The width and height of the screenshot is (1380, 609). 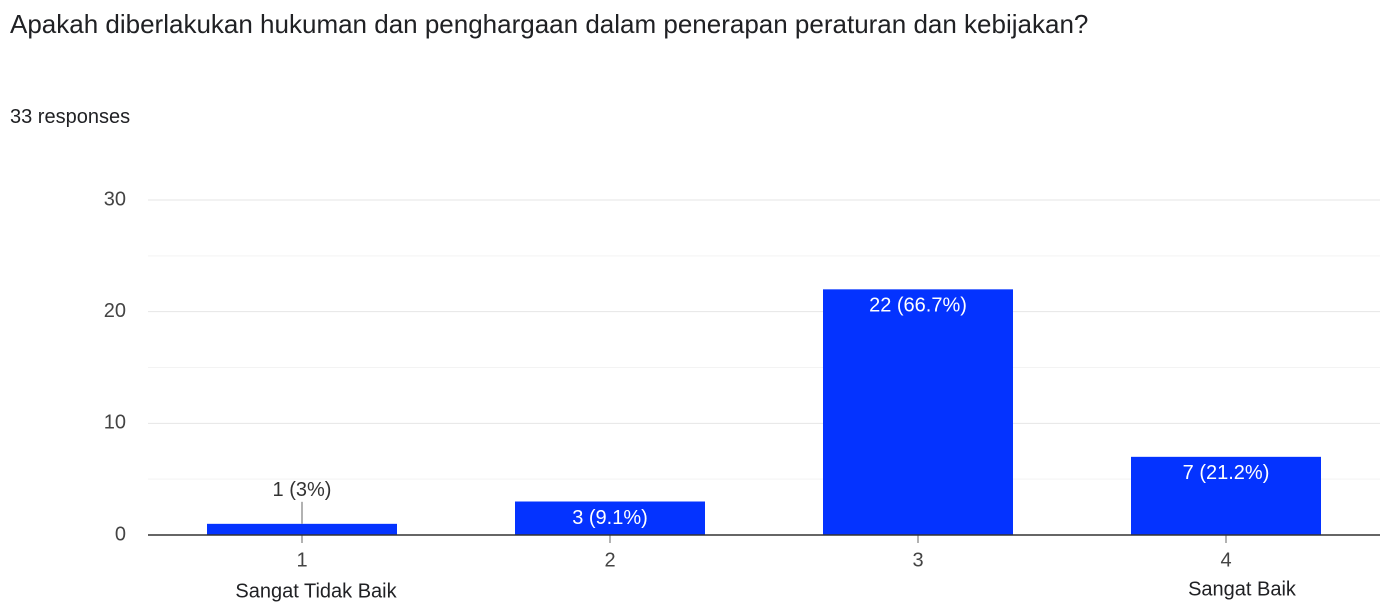 I want to click on y-tick-label: 20, so click(x=115, y=311).